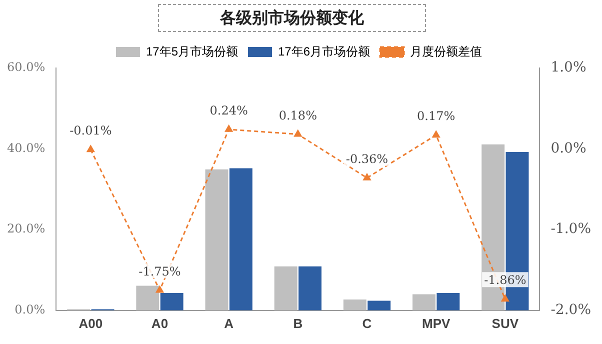 The width and height of the screenshot is (602, 344). What do you see at coordinates (159, 323) in the screenshot?
I see `x-tick-label: A0` at bounding box center [159, 323].